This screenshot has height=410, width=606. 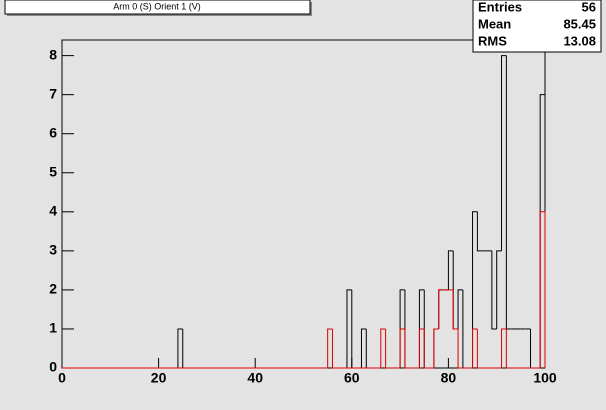 I want to click on stat-value: 56, so click(x=589, y=7).